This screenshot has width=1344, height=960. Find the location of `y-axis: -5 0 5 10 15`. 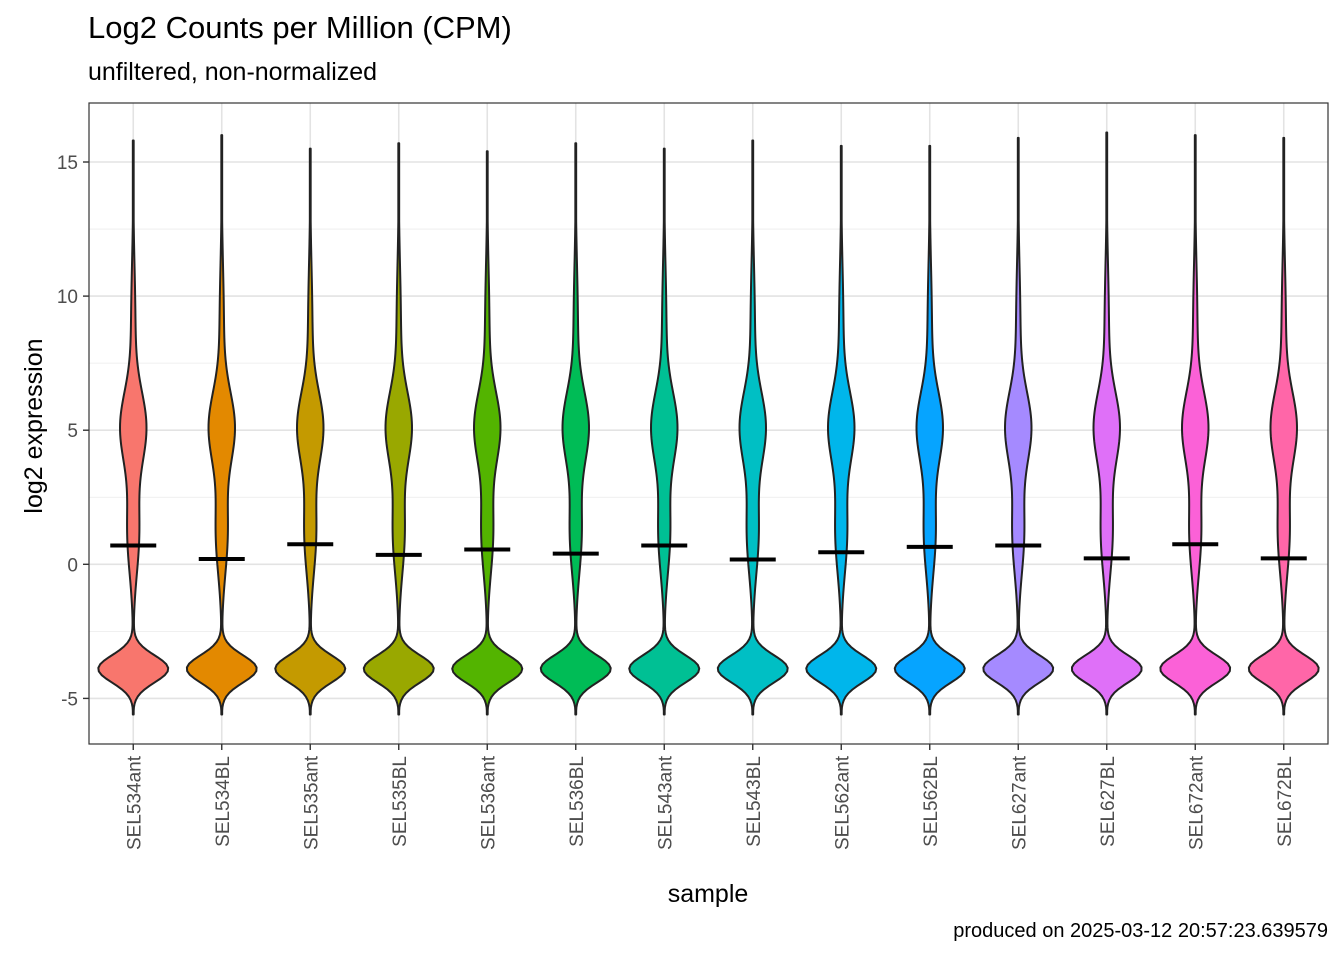

y-axis: -5 0 5 10 15 is located at coordinates (73, 431).